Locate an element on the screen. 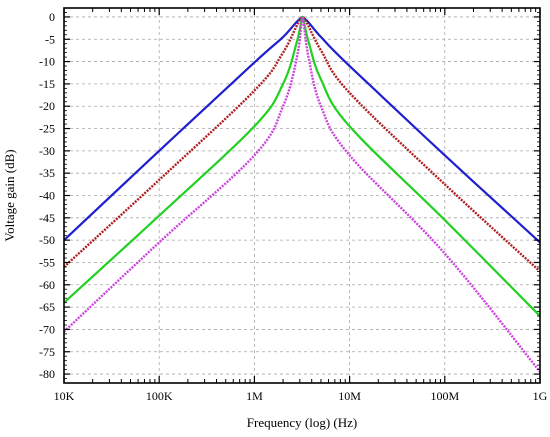 Image resolution: width=550 pixels, height=437 pixels. y-tick-label: -45 is located at coordinates (47, 218).